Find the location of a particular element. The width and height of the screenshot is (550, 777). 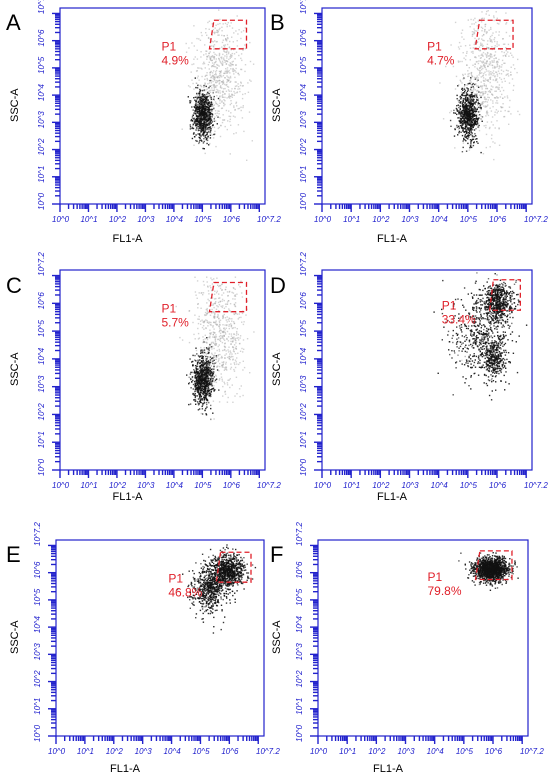

x-tick-label: 10^2 is located at coordinates (118, 219).